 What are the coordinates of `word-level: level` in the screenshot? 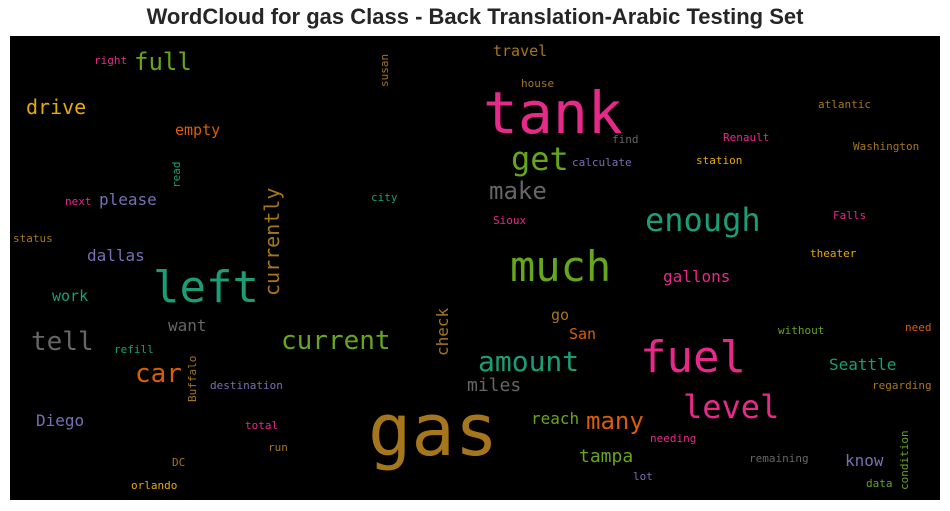 It's located at (731, 407).